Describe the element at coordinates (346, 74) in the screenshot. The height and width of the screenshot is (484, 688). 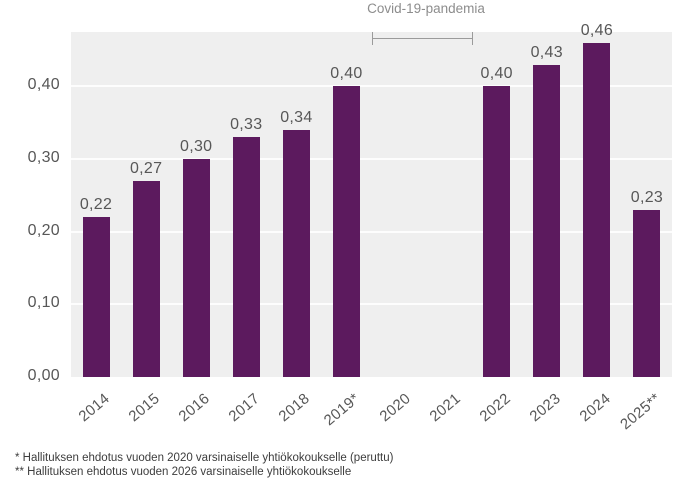
I see `bar-value-label-2019*: 0,40` at that location.